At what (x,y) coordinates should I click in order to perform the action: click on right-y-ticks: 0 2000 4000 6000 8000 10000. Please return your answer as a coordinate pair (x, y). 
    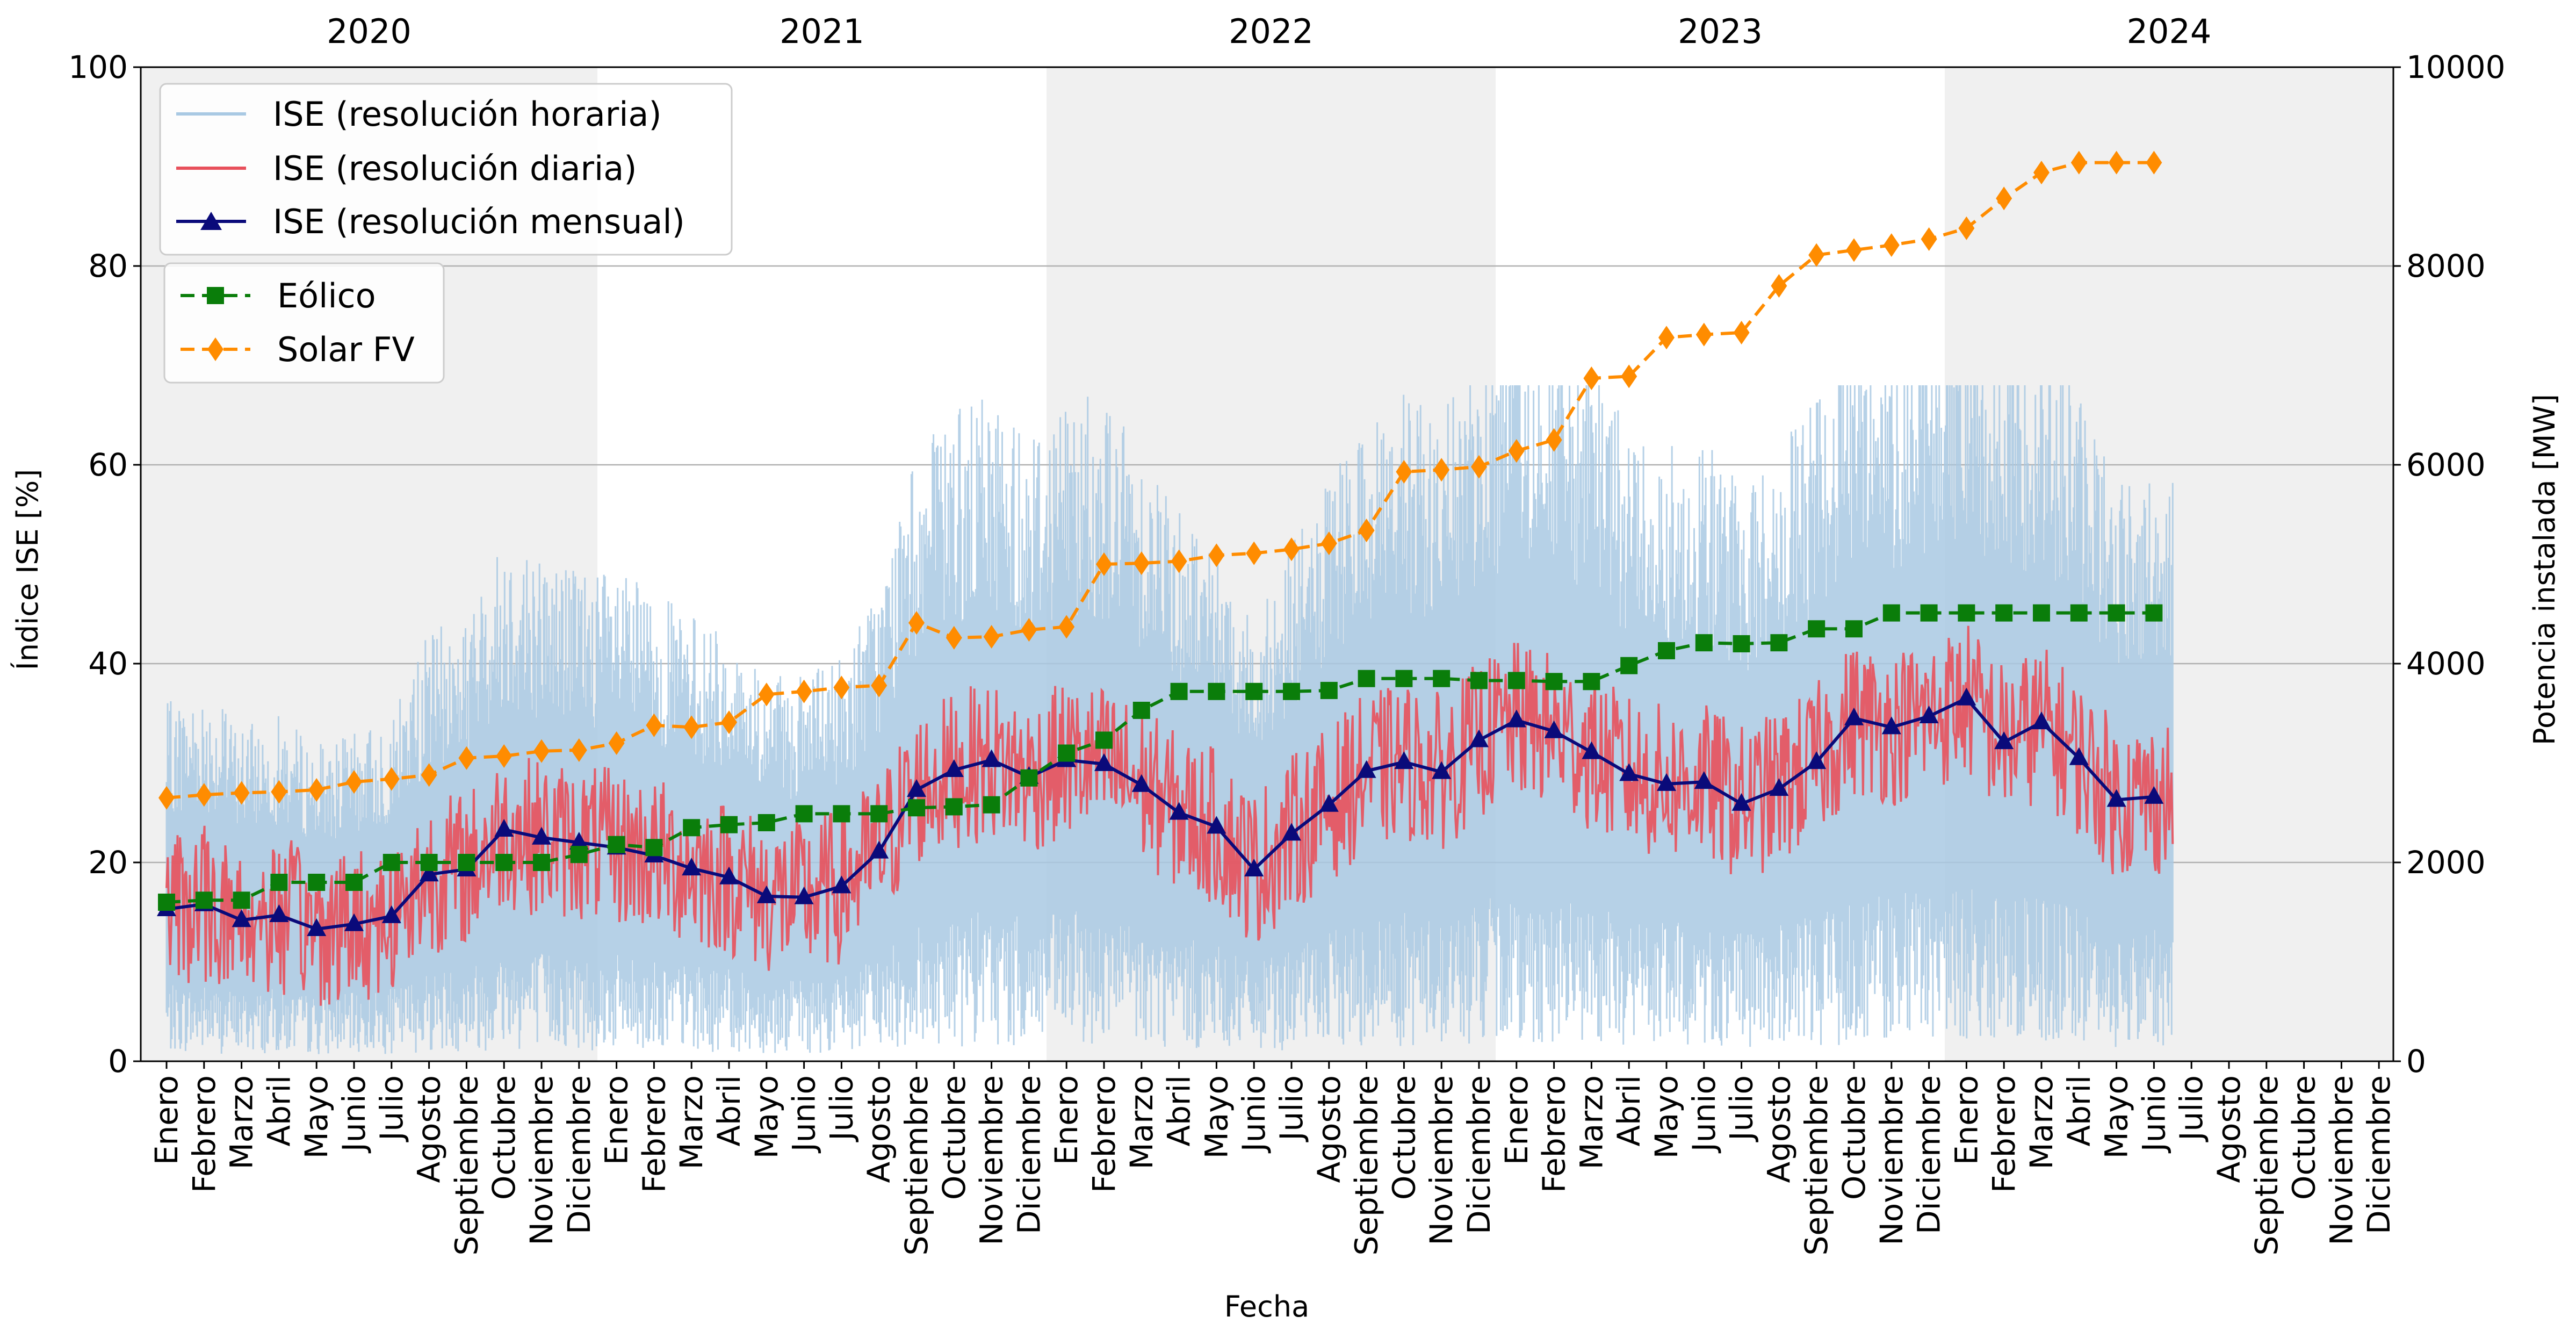
    Looking at the image, I should click on (2449, 565).